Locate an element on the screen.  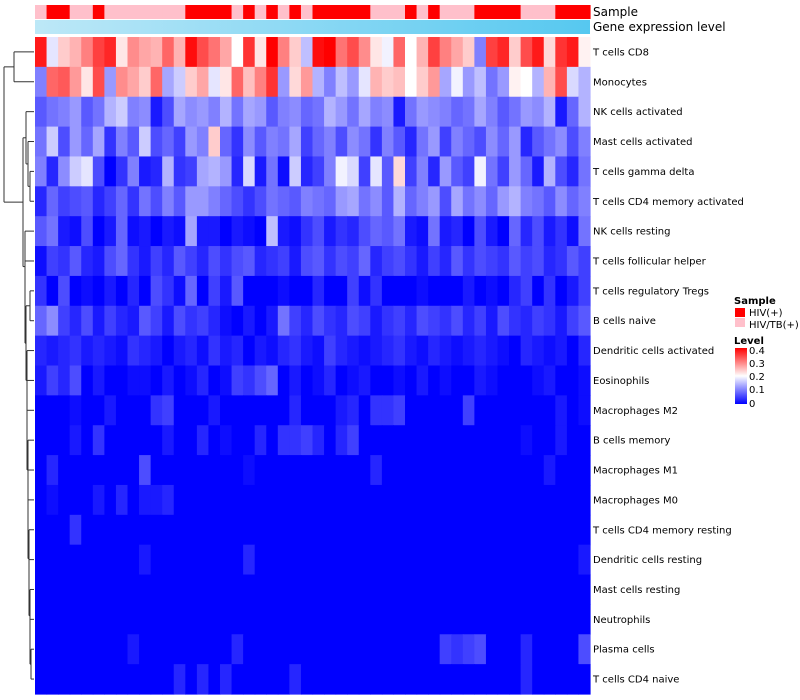
row-label: Dendritic cells activated is located at coordinates (653, 351).